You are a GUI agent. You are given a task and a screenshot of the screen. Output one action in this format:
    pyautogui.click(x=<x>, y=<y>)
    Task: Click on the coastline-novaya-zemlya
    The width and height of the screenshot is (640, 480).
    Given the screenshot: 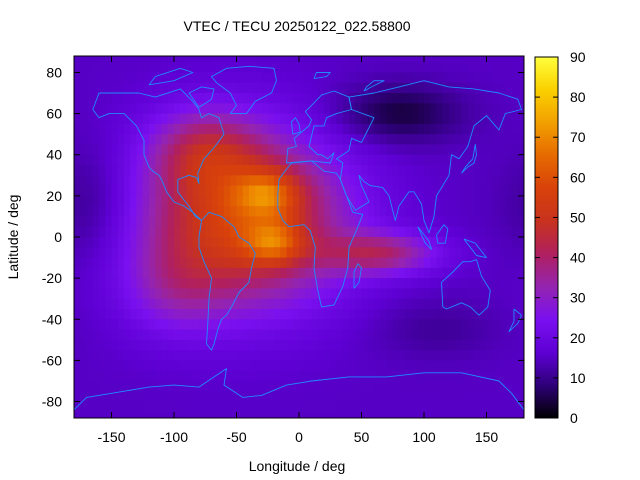 What is the action you would take?
    pyautogui.click(x=374, y=86)
    